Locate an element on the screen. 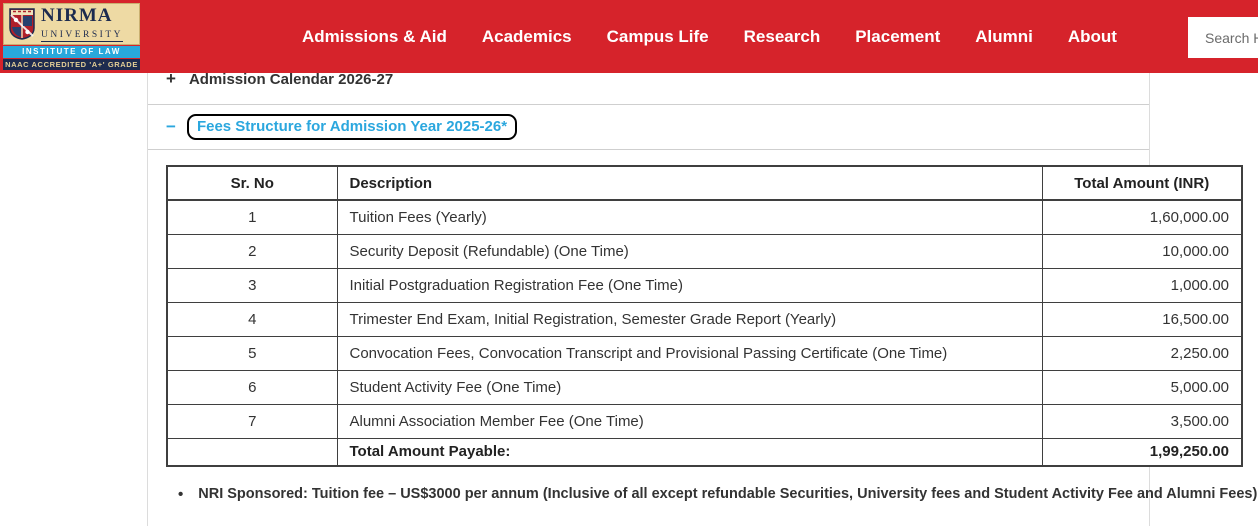 The image size is (1258, 526). cell-amount: 2,250.00 is located at coordinates (1142, 353).